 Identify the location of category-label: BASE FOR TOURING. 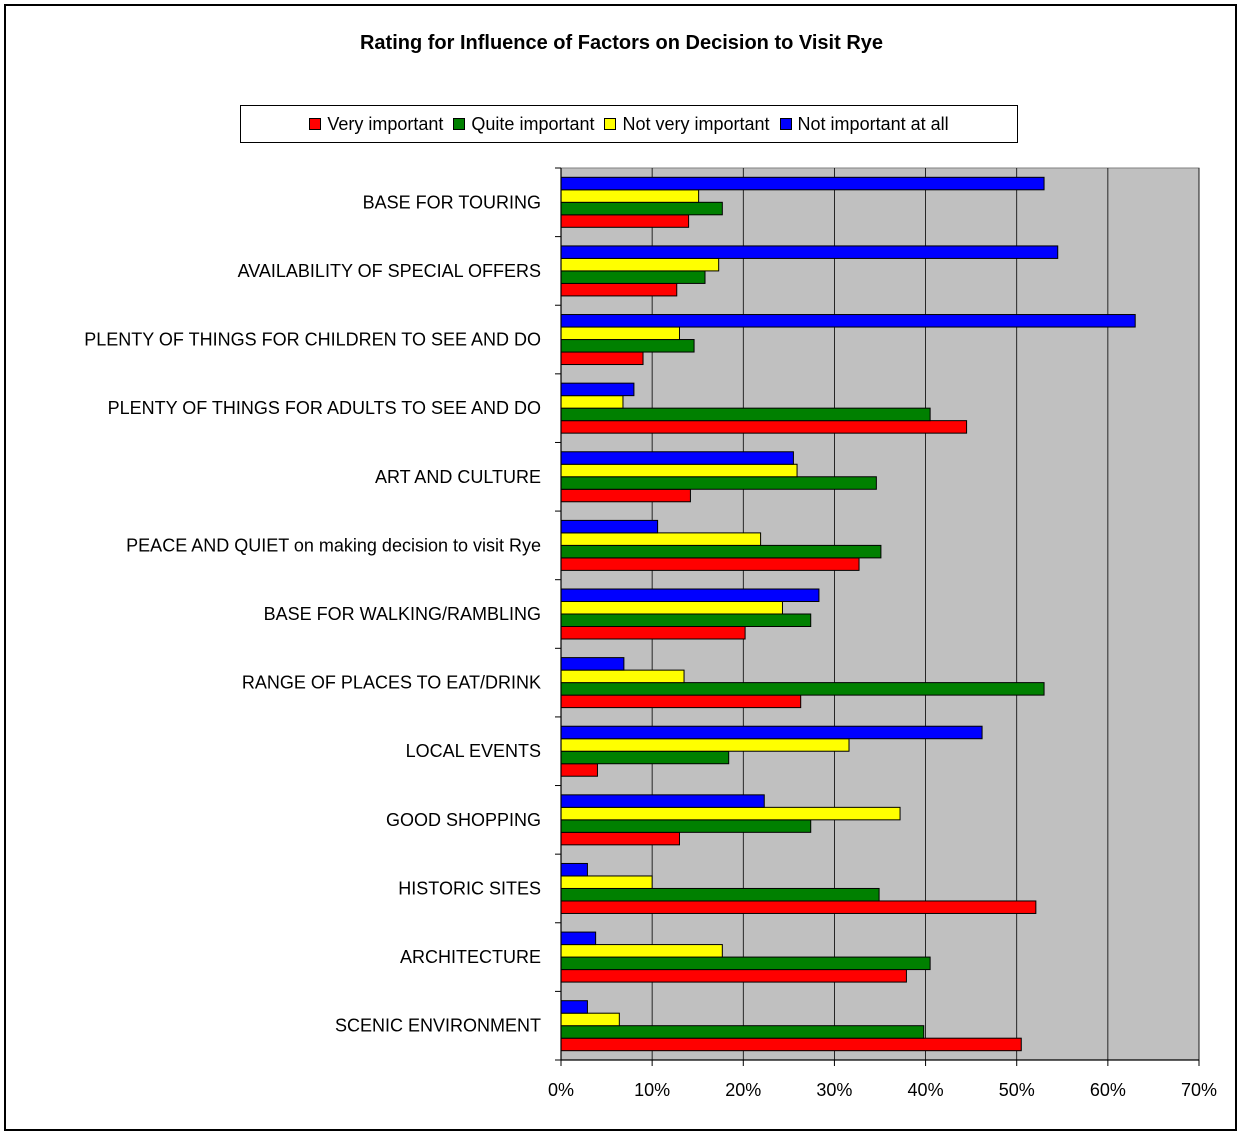
(452, 202).